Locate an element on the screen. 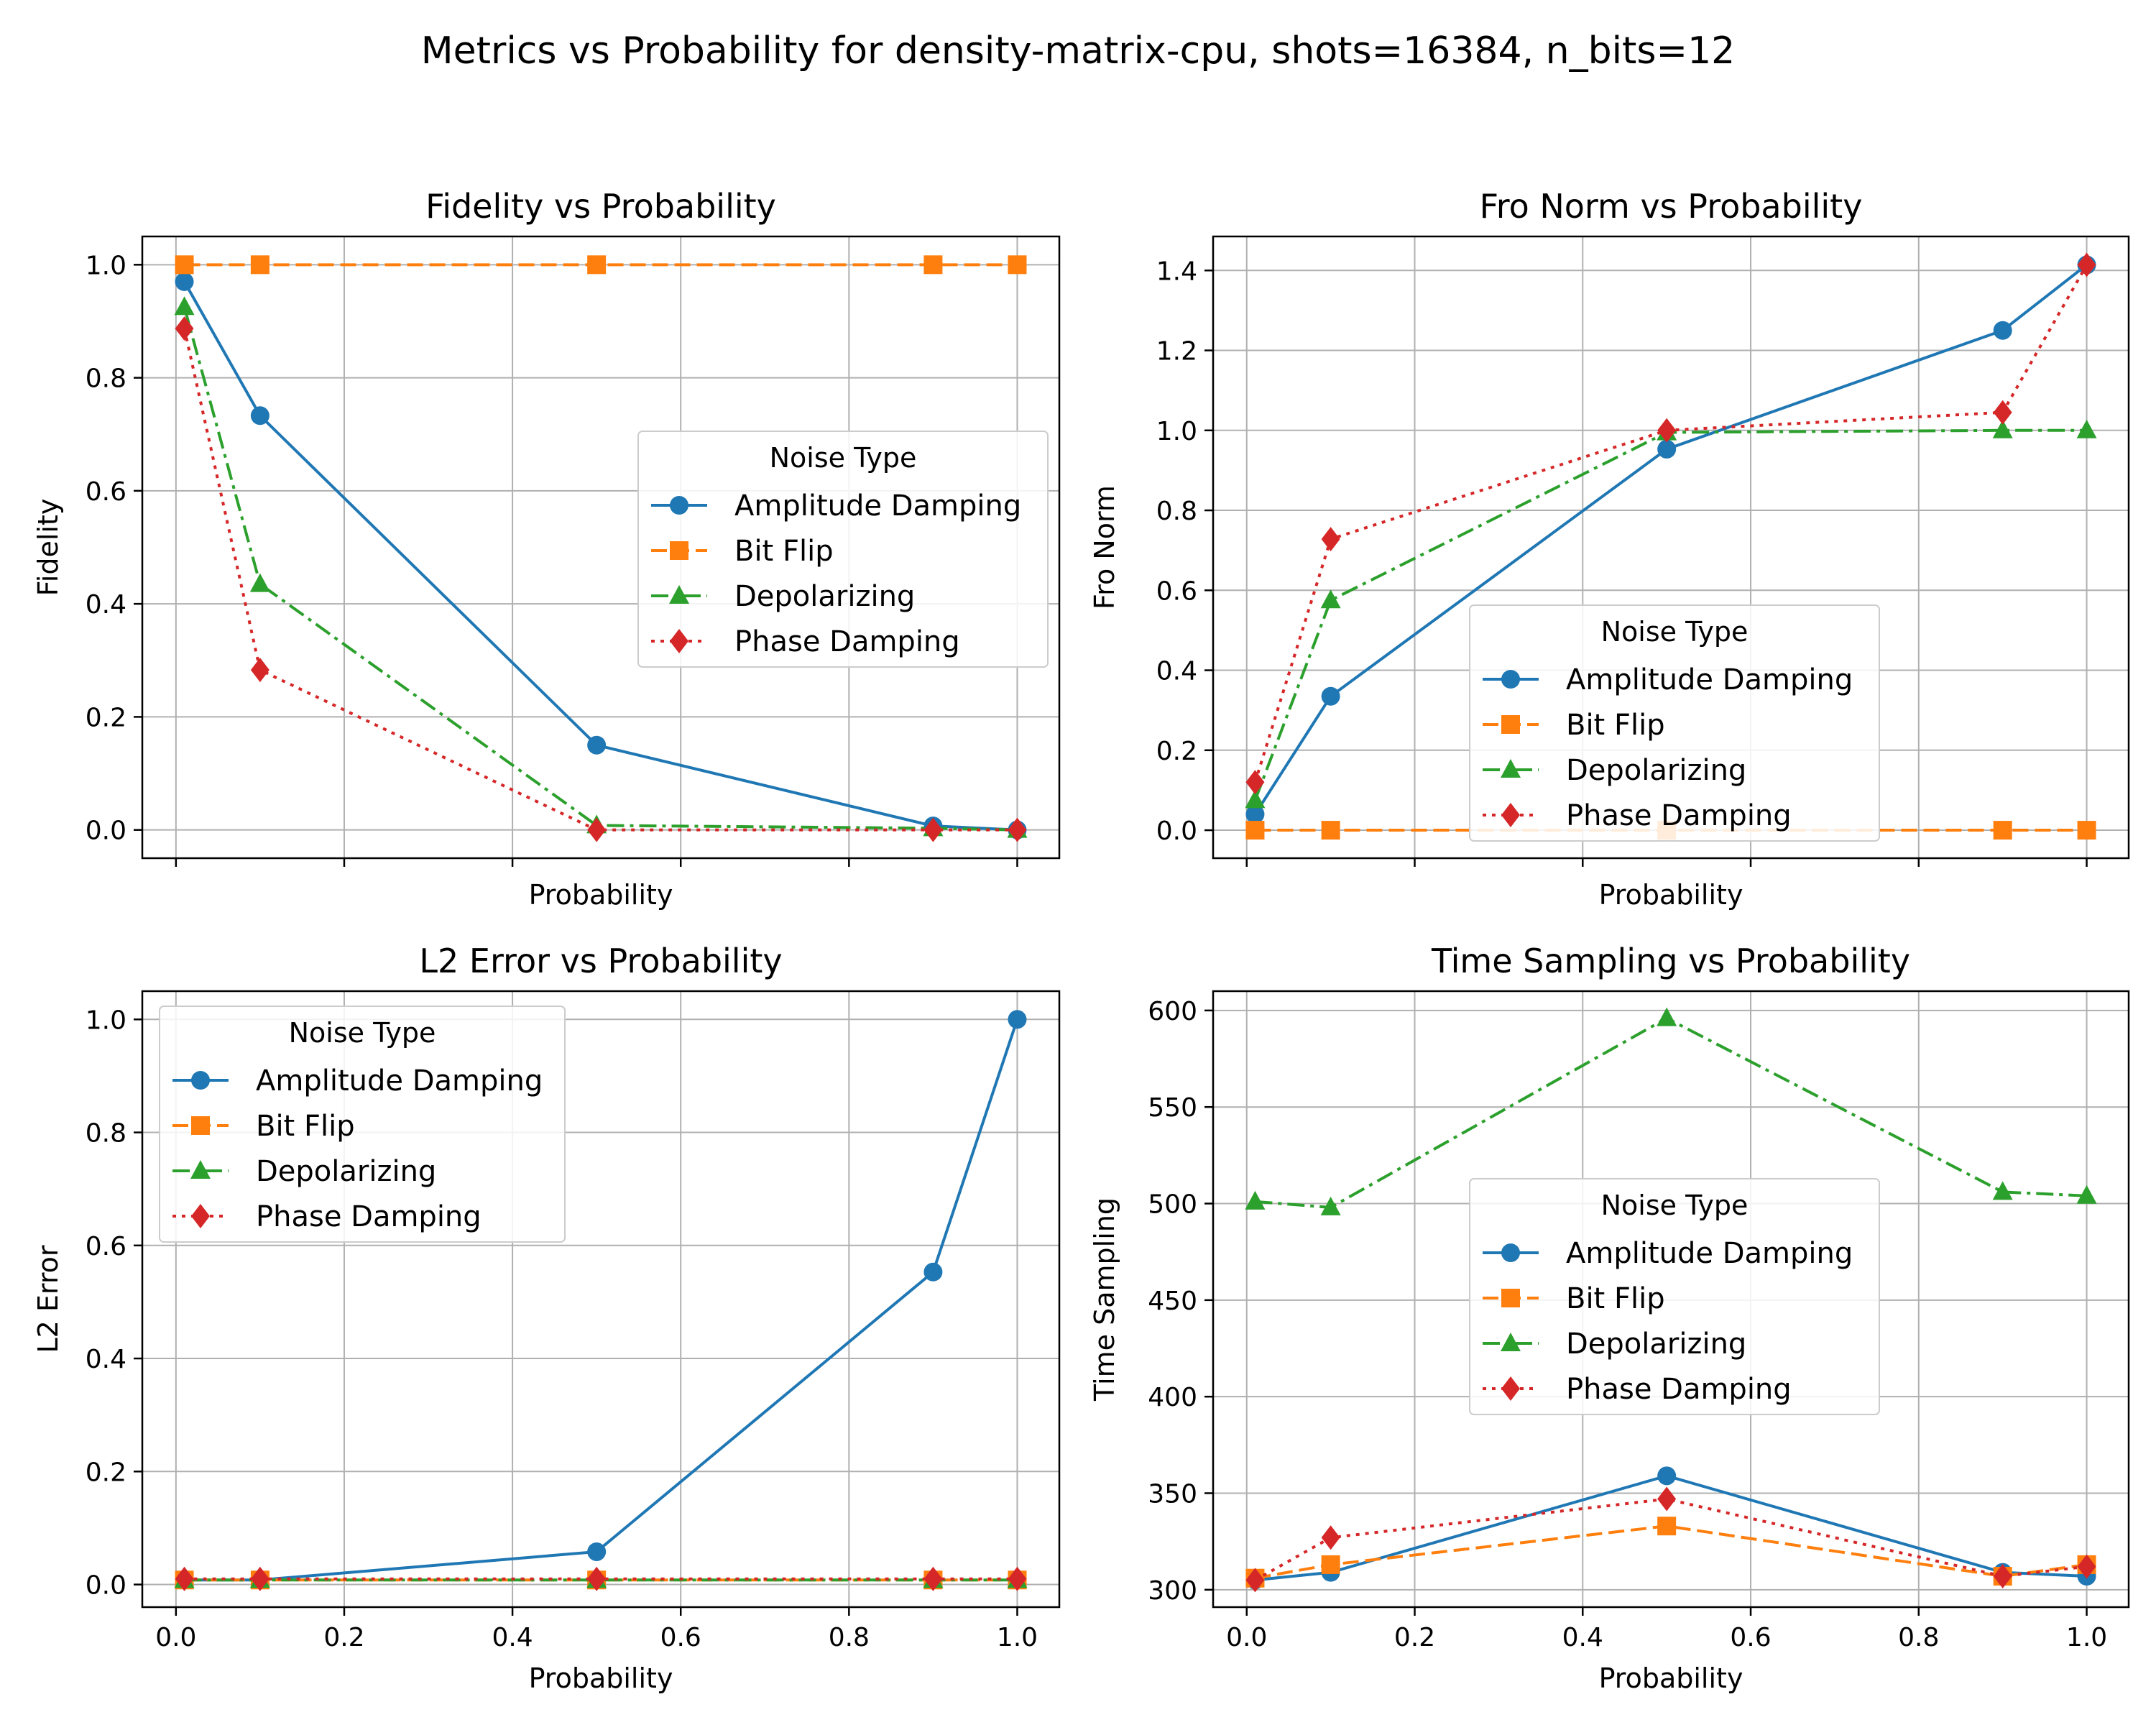 This screenshot has width=2156, height=1725. y-tick-label: 400 is located at coordinates (1172, 1397).